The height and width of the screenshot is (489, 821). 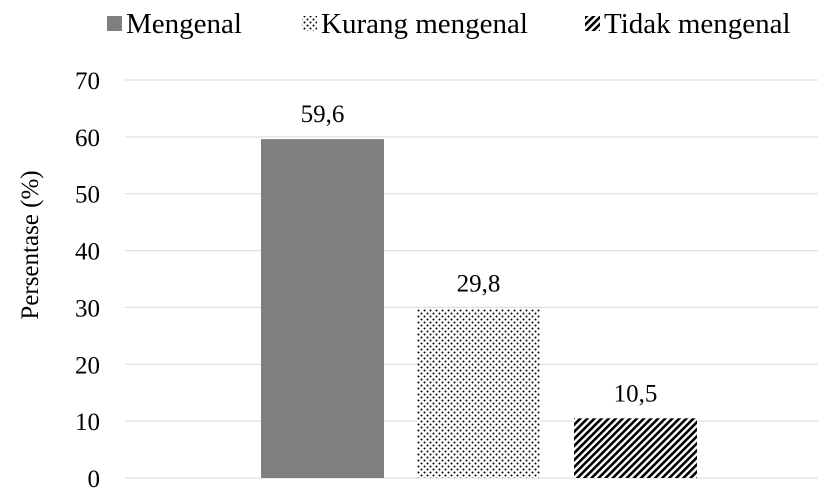 I want to click on y-tick-label: 30, so click(x=87, y=308).